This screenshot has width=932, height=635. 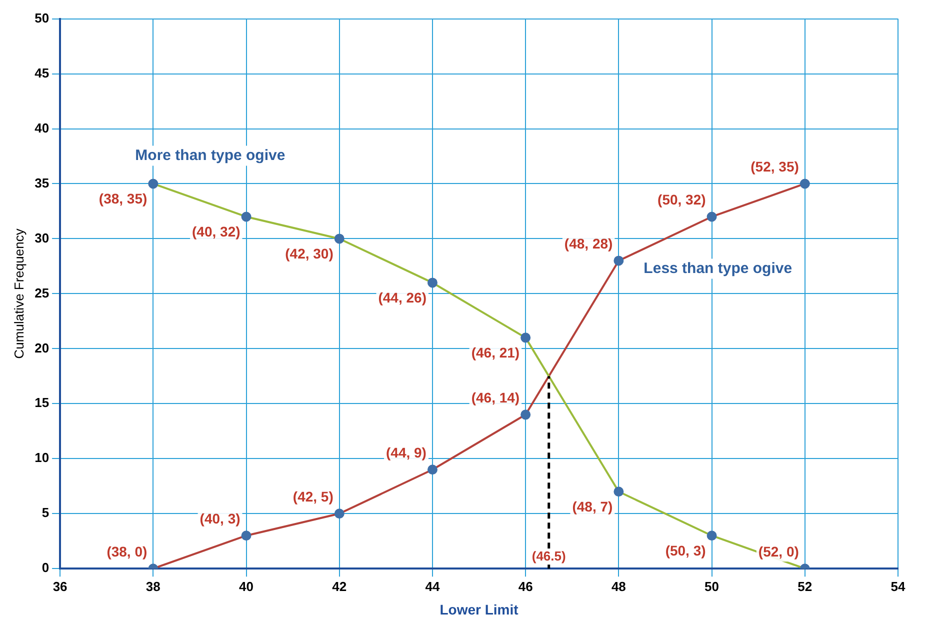 What do you see at coordinates (42, 128) in the screenshot?
I see `y-tick-label: 40` at bounding box center [42, 128].